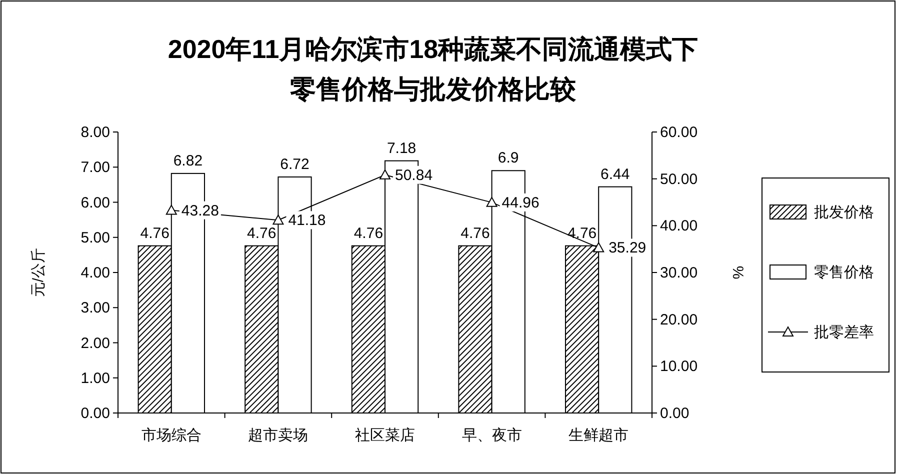  What do you see at coordinates (844, 212) in the screenshot?
I see `legend-label: 批发价格` at bounding box center [844, 212].